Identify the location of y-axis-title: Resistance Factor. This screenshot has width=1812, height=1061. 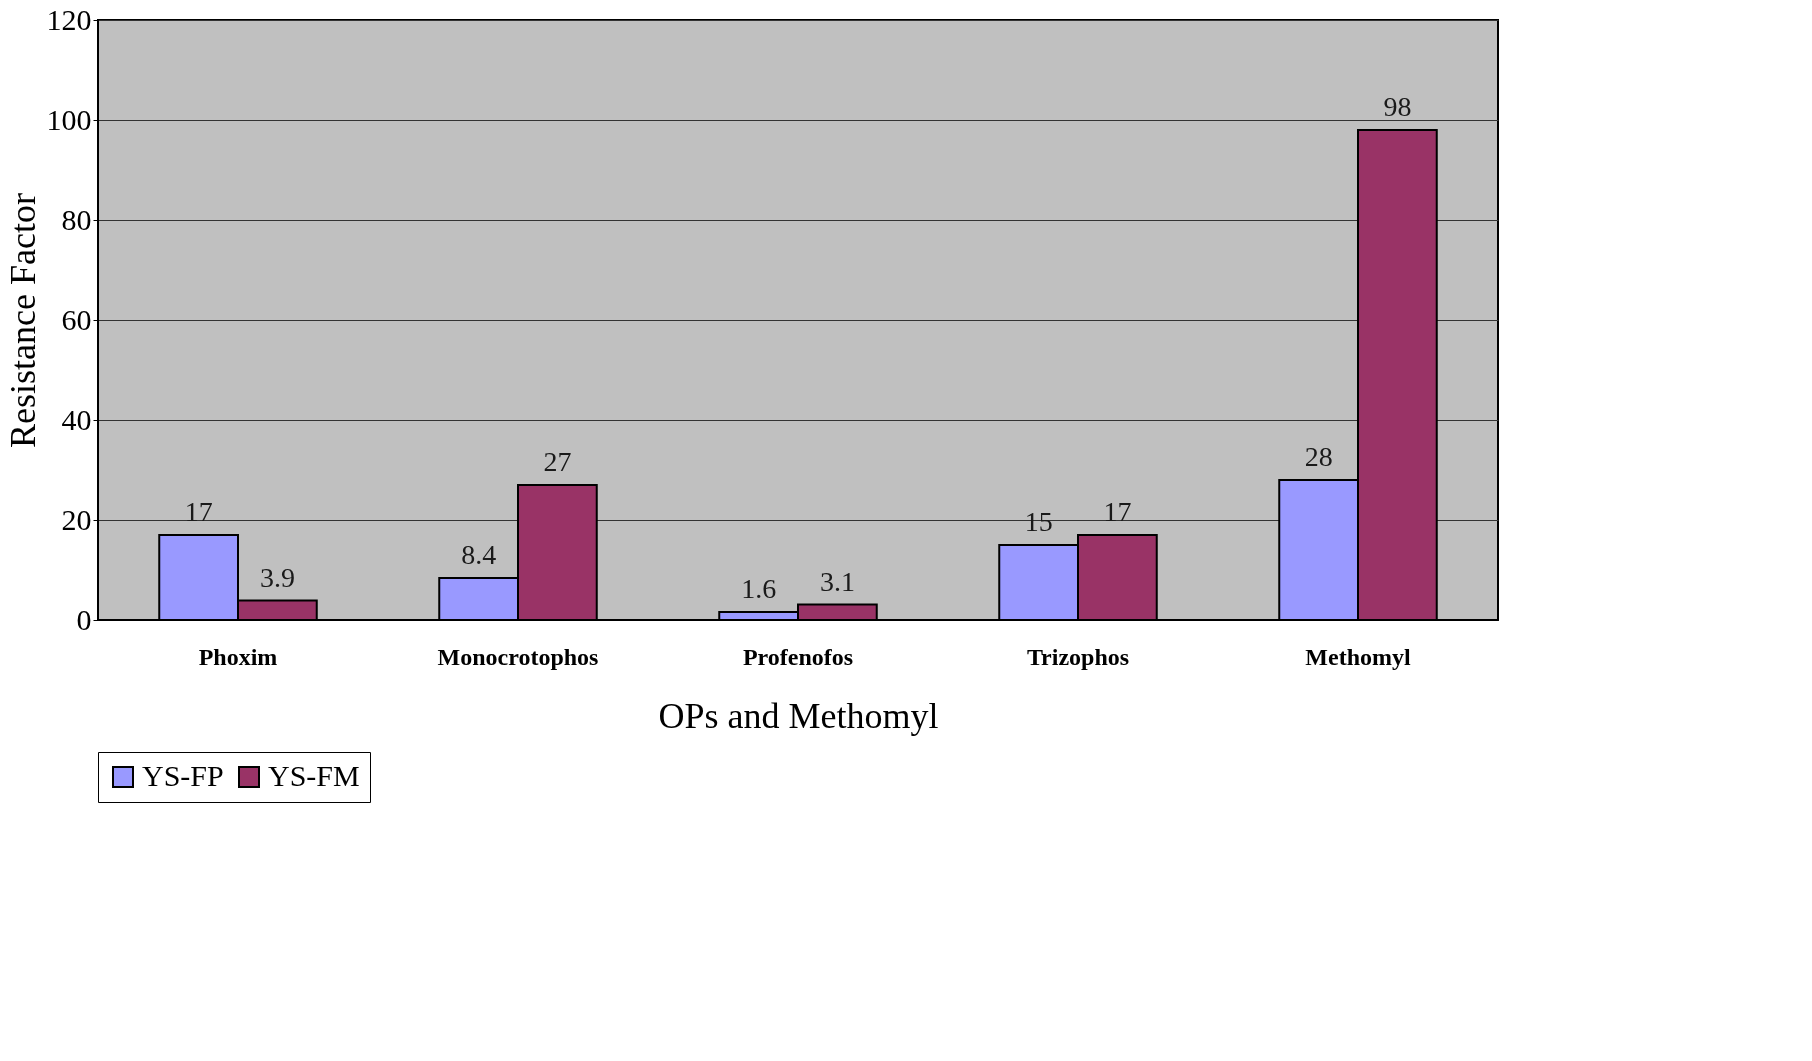
(22, 320).